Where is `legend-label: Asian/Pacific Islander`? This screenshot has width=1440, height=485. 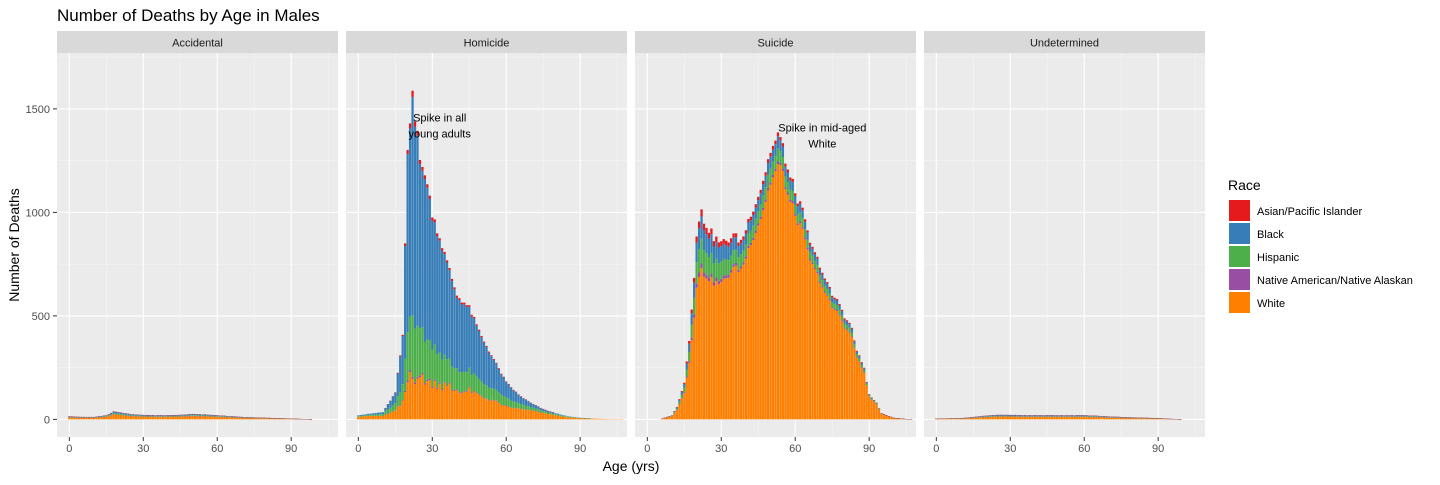 legend-label: Asian/Pacific Islander is located at coordinates (1309, 212).